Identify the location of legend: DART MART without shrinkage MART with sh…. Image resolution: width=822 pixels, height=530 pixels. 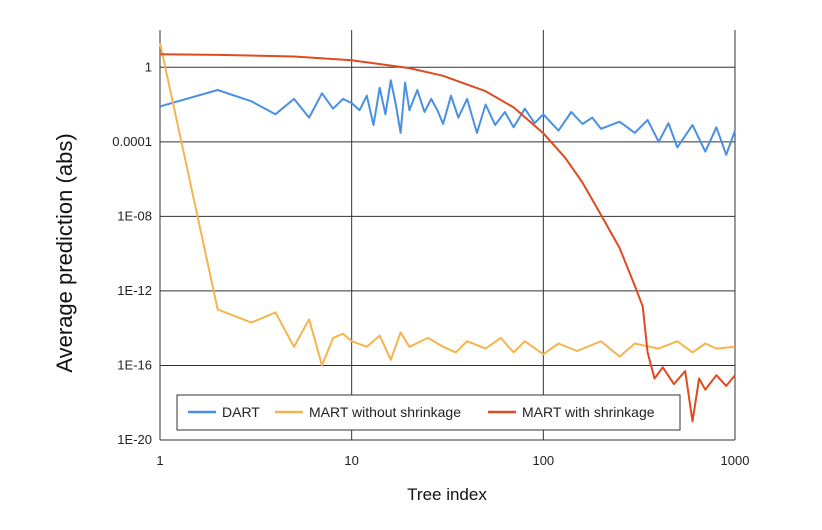
(428, 412).